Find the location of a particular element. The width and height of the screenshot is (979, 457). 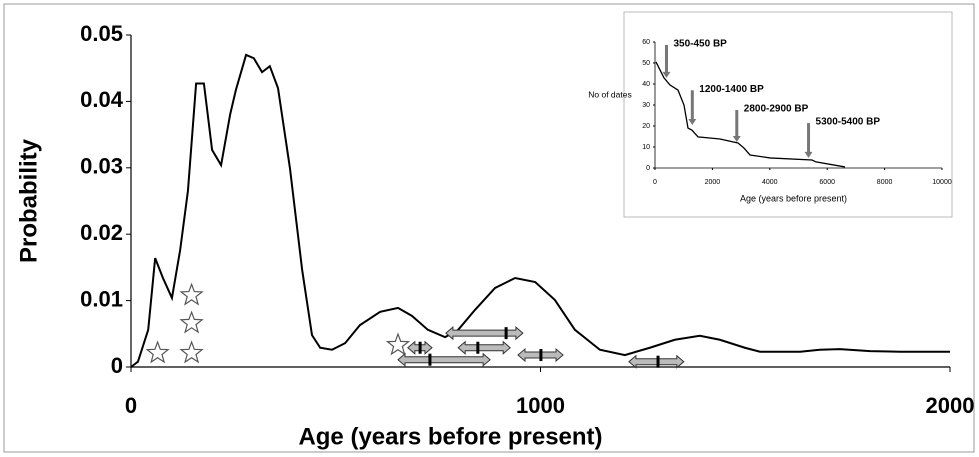

y-tick-label: 10 is located at coordinates (646, 147).